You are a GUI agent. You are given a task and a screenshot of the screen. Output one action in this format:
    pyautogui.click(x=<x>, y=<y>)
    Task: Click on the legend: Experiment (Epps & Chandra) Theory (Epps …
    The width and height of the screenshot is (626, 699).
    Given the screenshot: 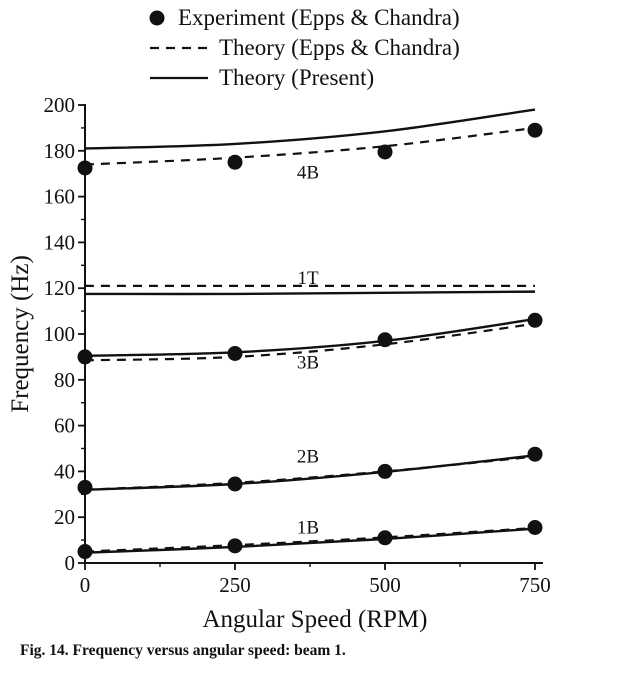 What is the action you would take?
    pyautogui.click(x=304, y=47)
    